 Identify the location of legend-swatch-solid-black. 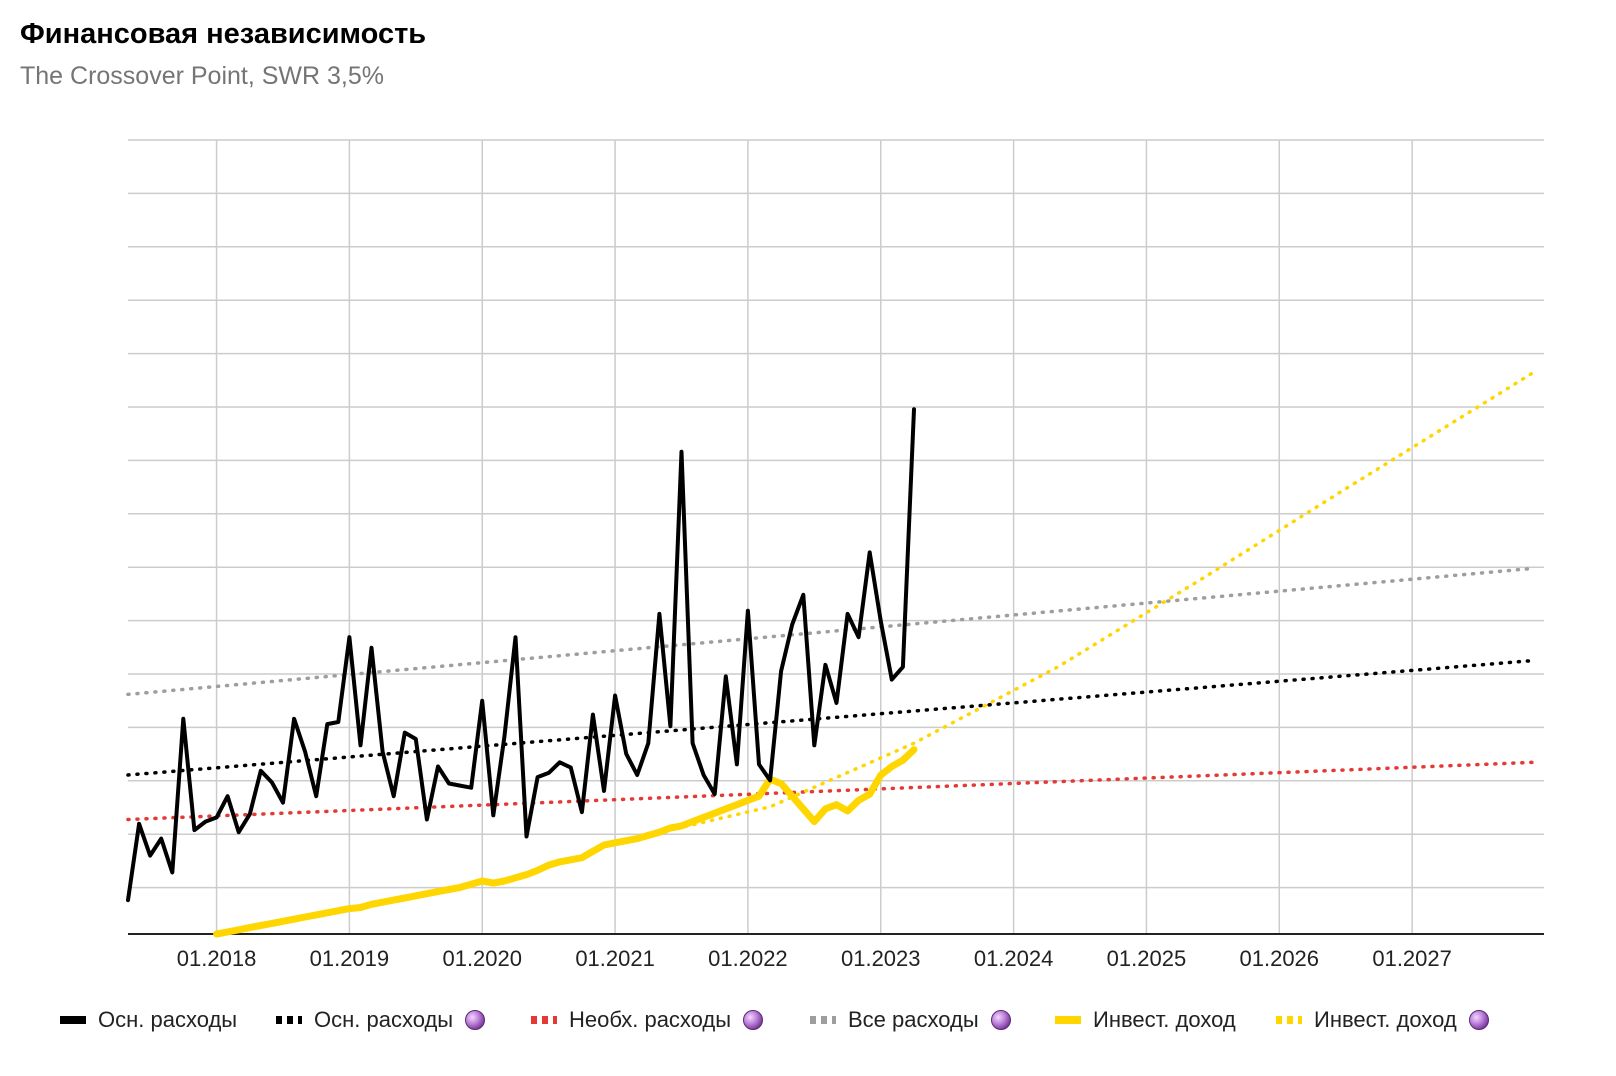
(73, 1020).